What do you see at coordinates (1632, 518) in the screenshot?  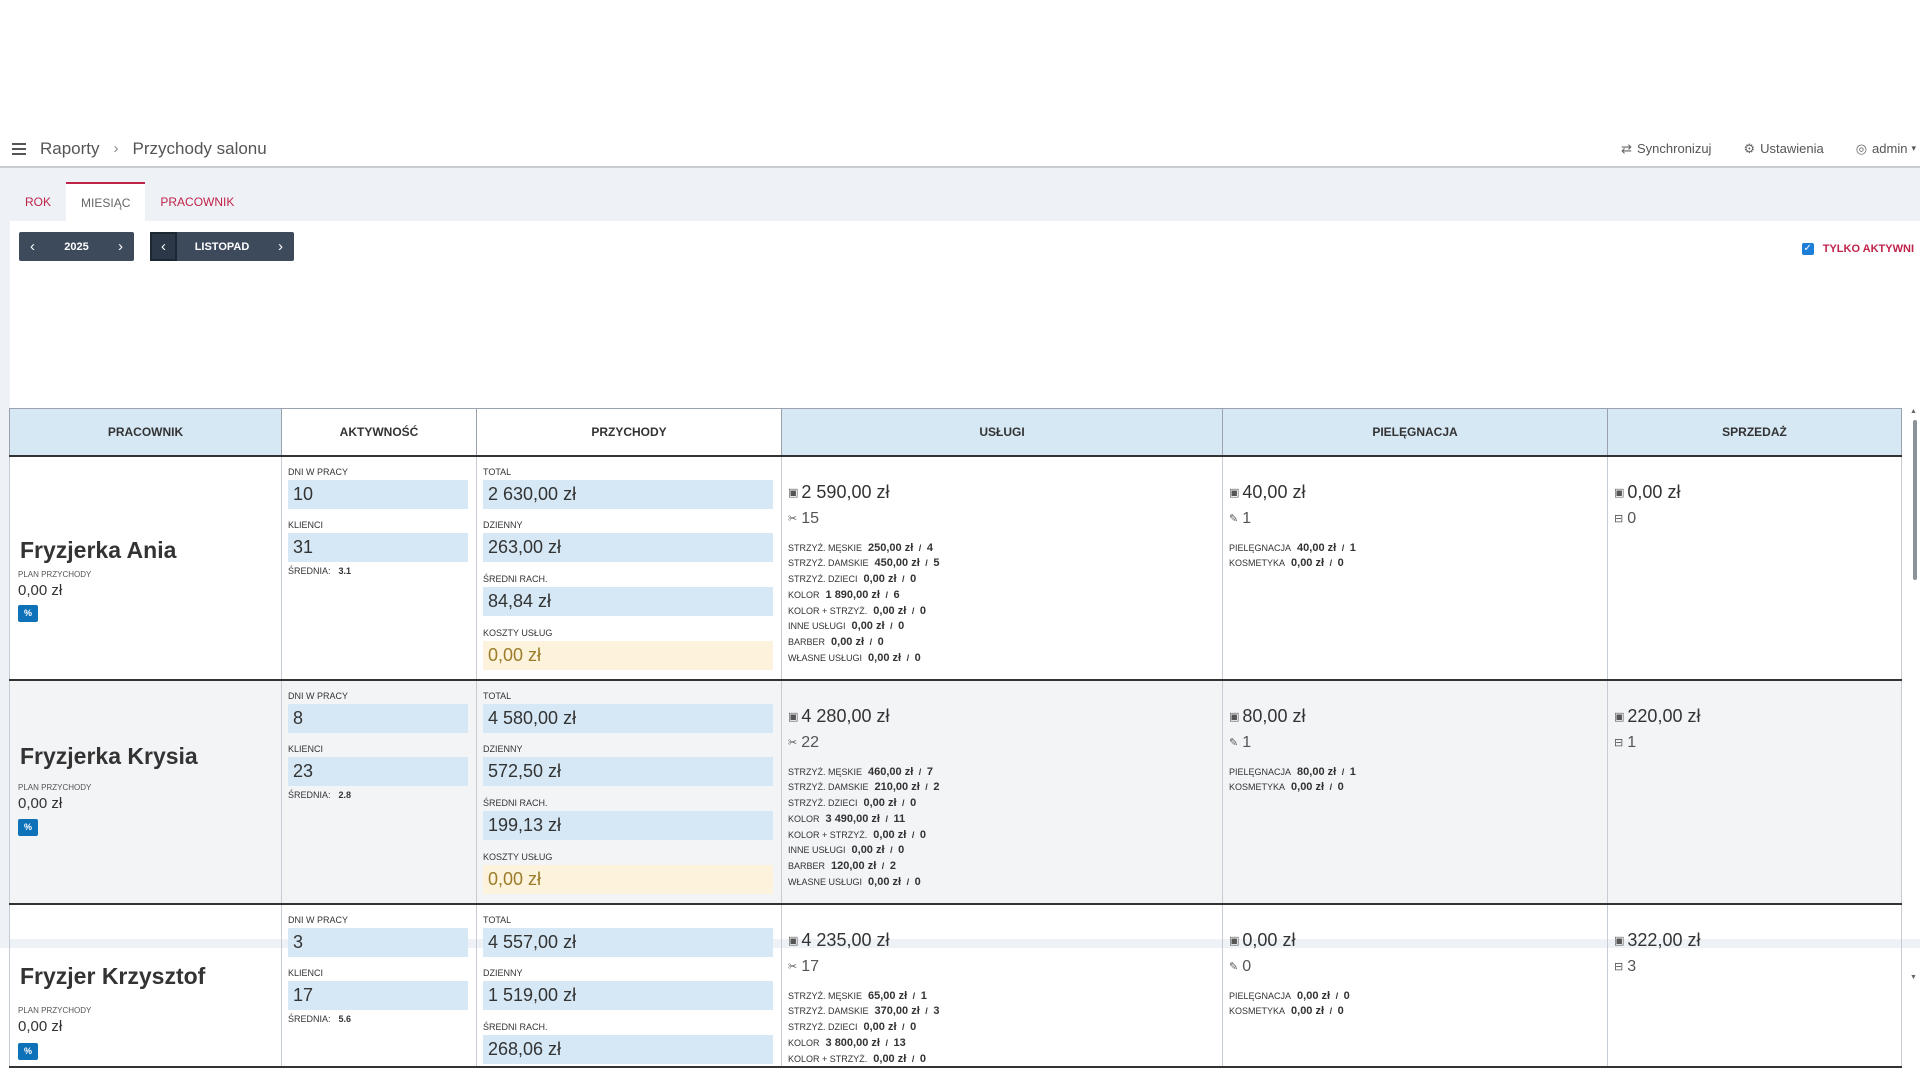 I see `sales-count-value: 0` at bounding box center [1632, 518].